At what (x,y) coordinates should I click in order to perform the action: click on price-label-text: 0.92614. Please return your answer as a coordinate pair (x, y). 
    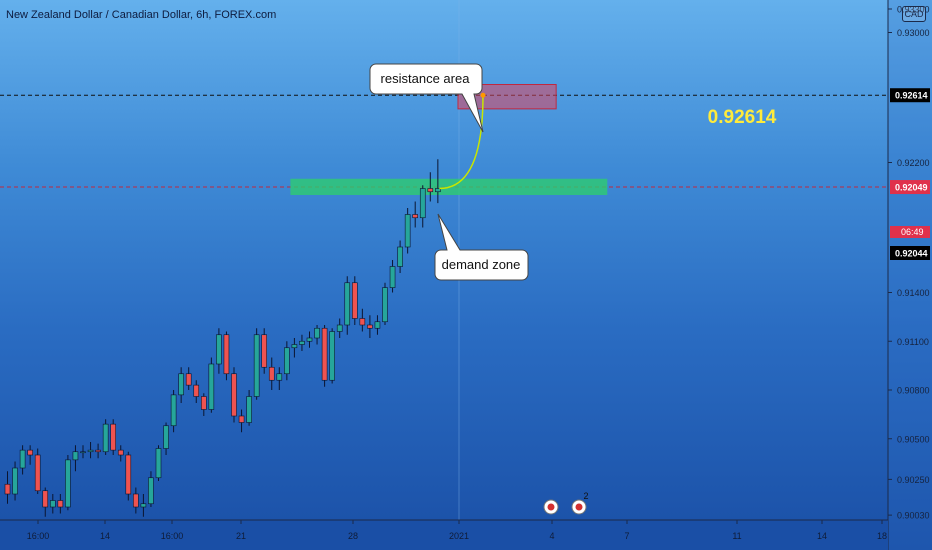
    Looking at the image, I should click on (911, 96).